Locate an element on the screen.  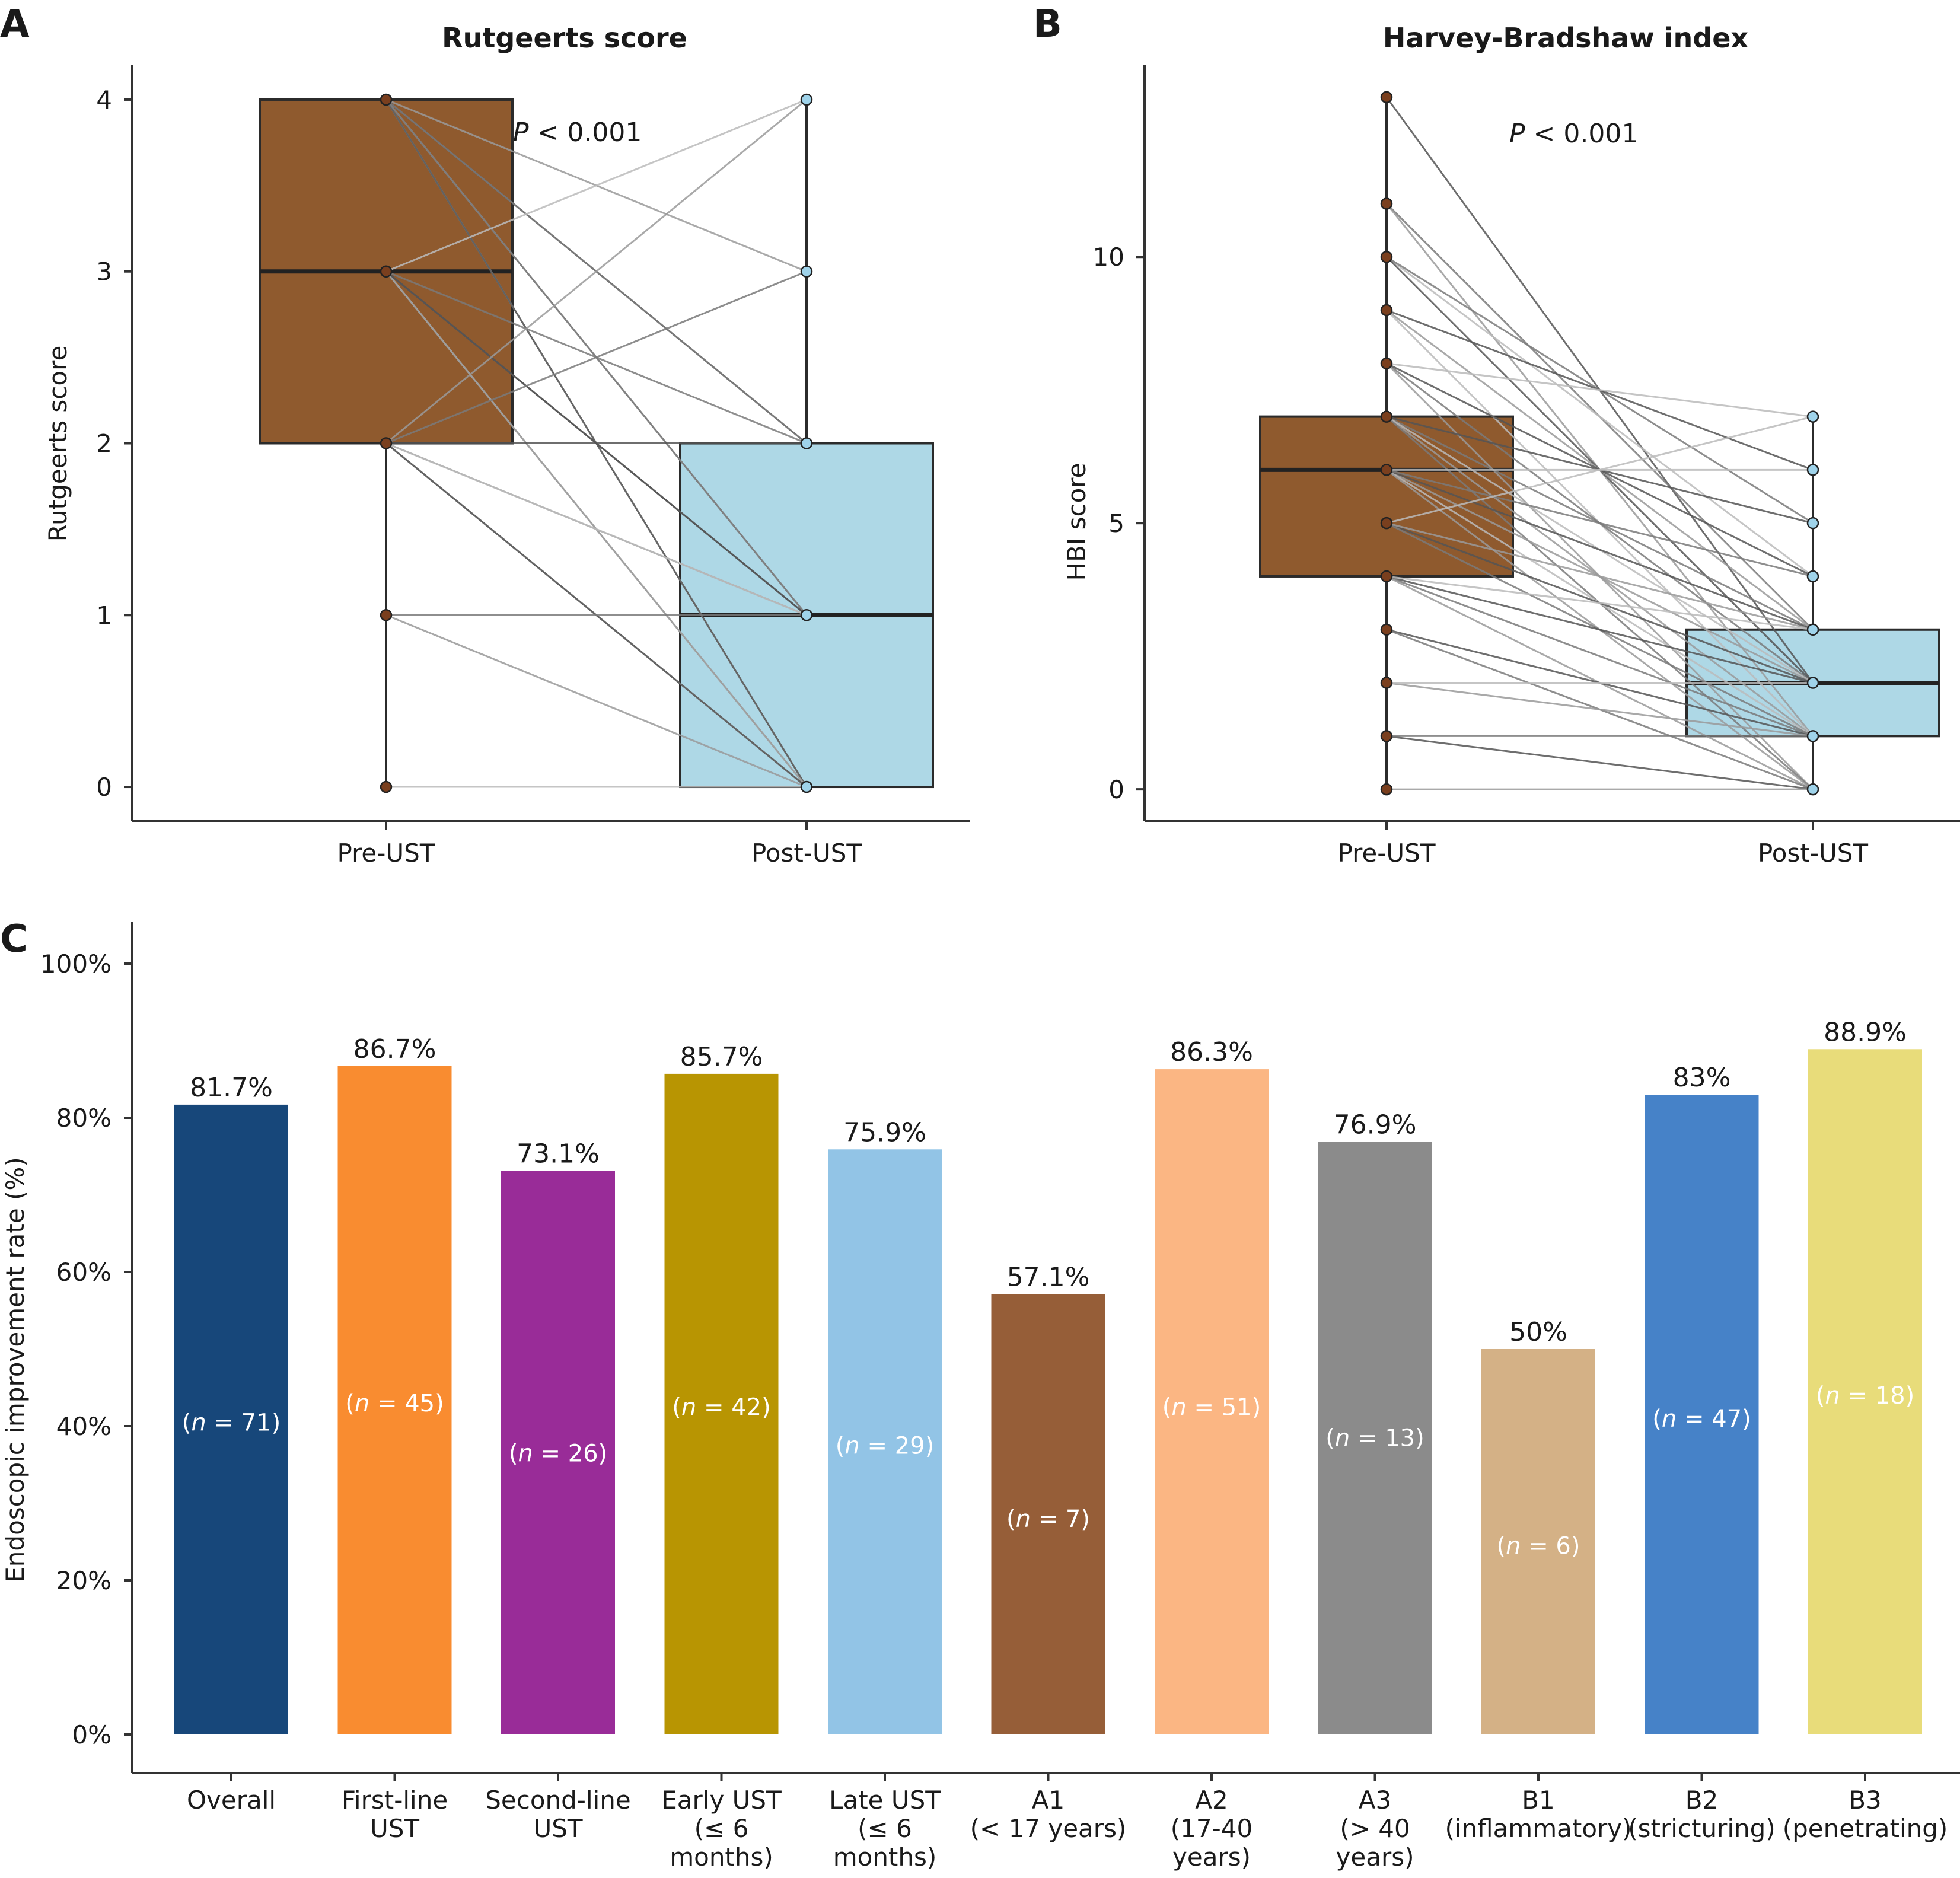
b-y-tick-label: 10 is located at coordinates (1109, 257).